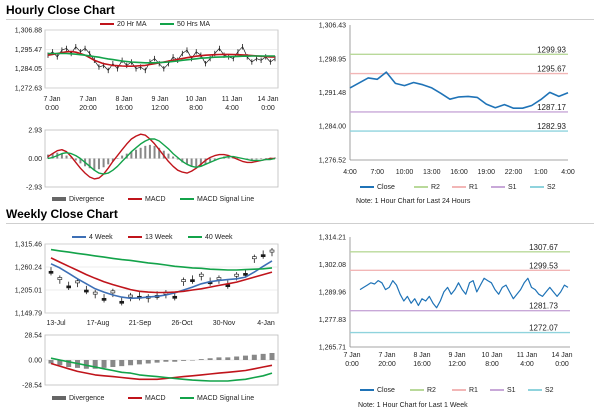 The width and height of the screenshot is (600, 413). Describe the element at coordinates (431, 390) in the screenshot. I see `weekly-close-legend-r2: R2` at that location.